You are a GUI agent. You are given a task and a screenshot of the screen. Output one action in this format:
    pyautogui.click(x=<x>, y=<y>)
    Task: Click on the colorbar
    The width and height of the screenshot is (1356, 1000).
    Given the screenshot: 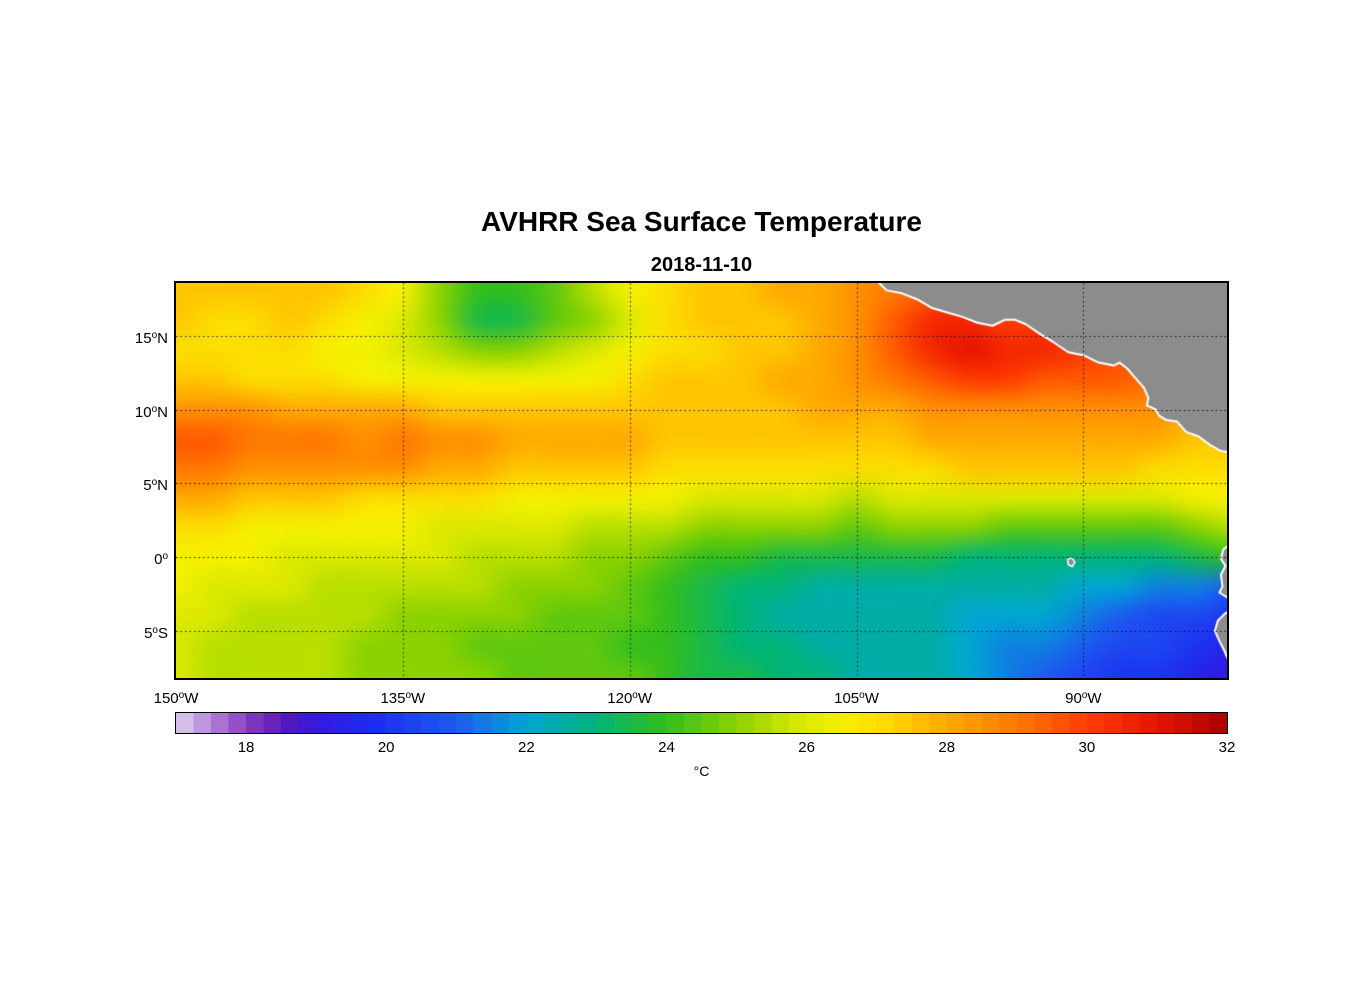 What is the action you would take?
    pyautogui.click(x=701, y=723)
    